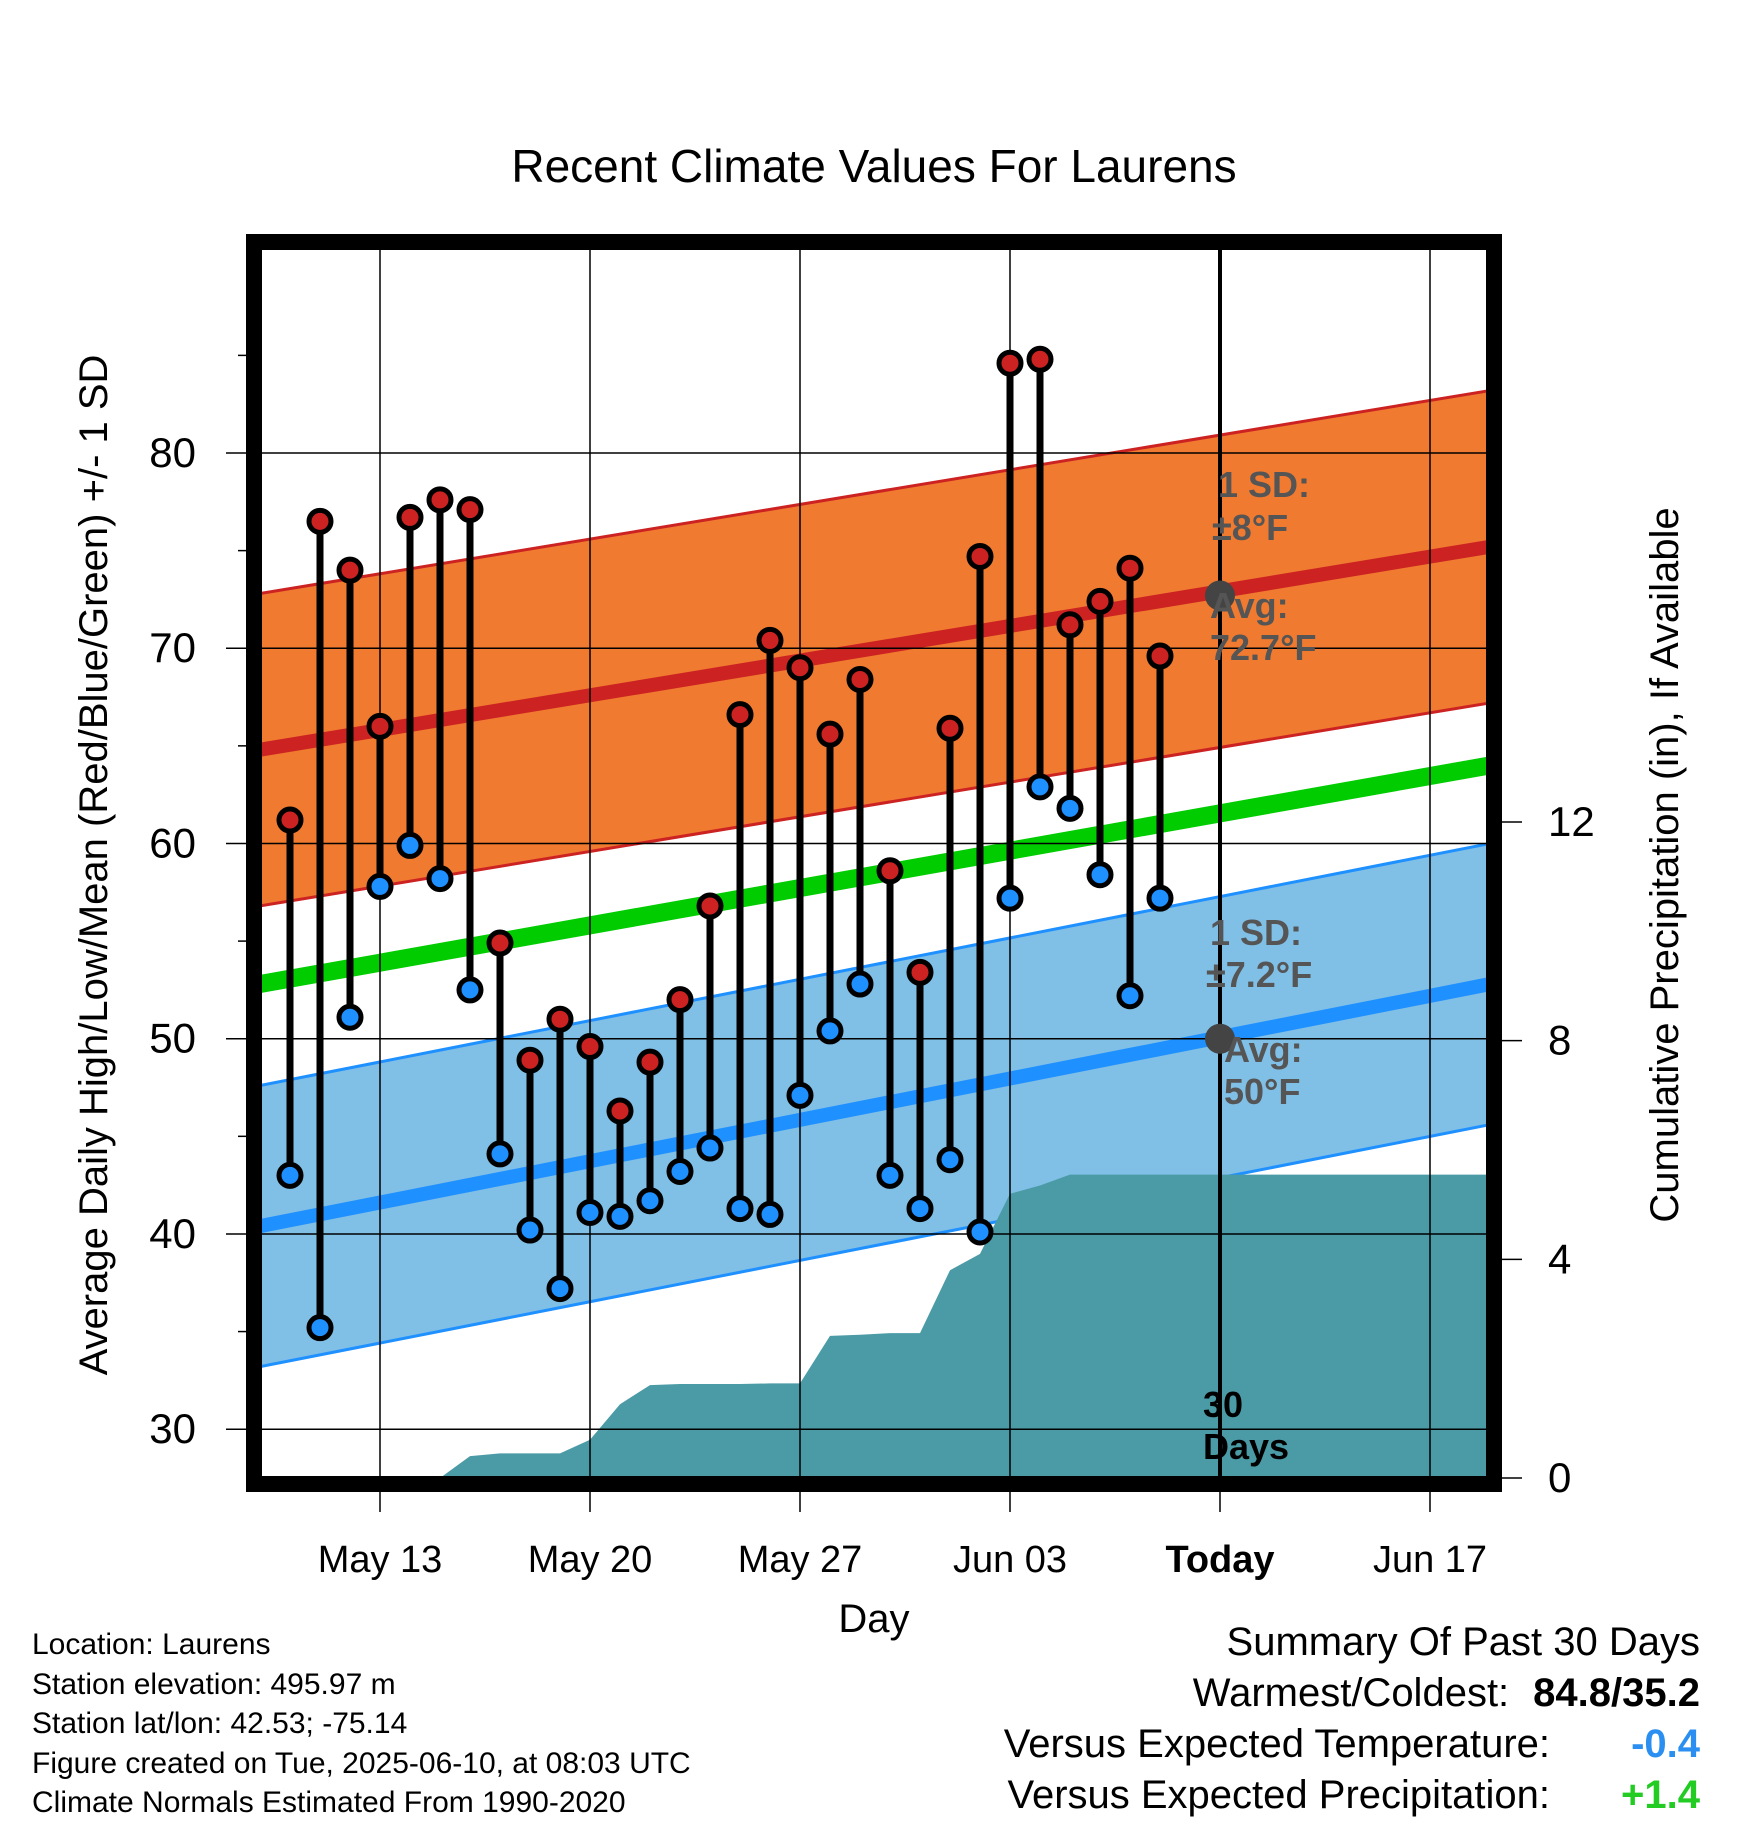  What do you see at coordinates (873, 1619) in the screenshot?
I see `x-axis-label: Day` at bounding box center [873, 1619].